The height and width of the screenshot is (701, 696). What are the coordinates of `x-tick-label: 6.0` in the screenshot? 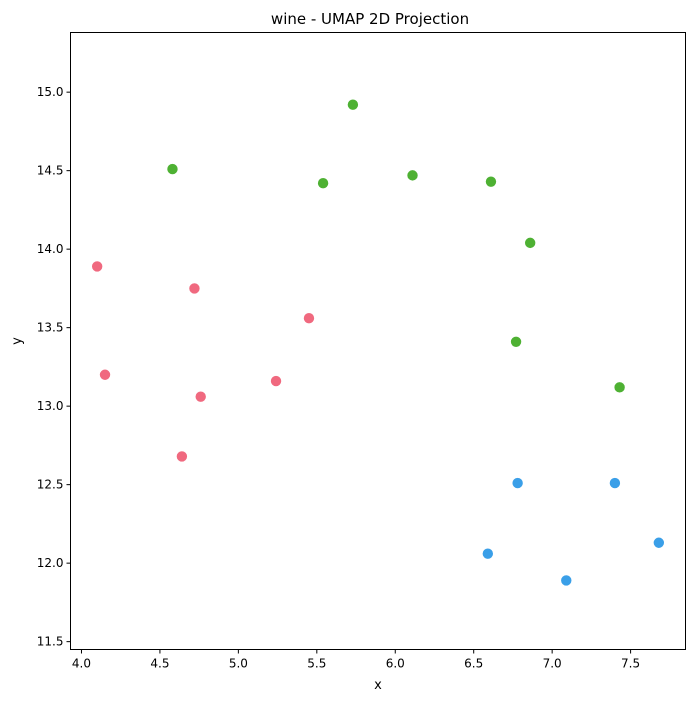 It's located at (395, 664).